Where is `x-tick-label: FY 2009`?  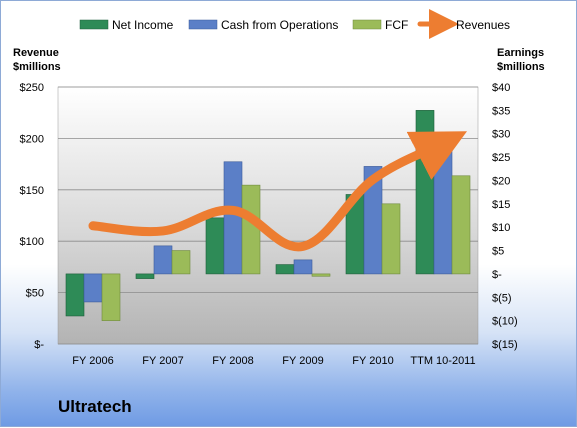 x-tick-label: FY 2009 is located at coordinates (302, 361).